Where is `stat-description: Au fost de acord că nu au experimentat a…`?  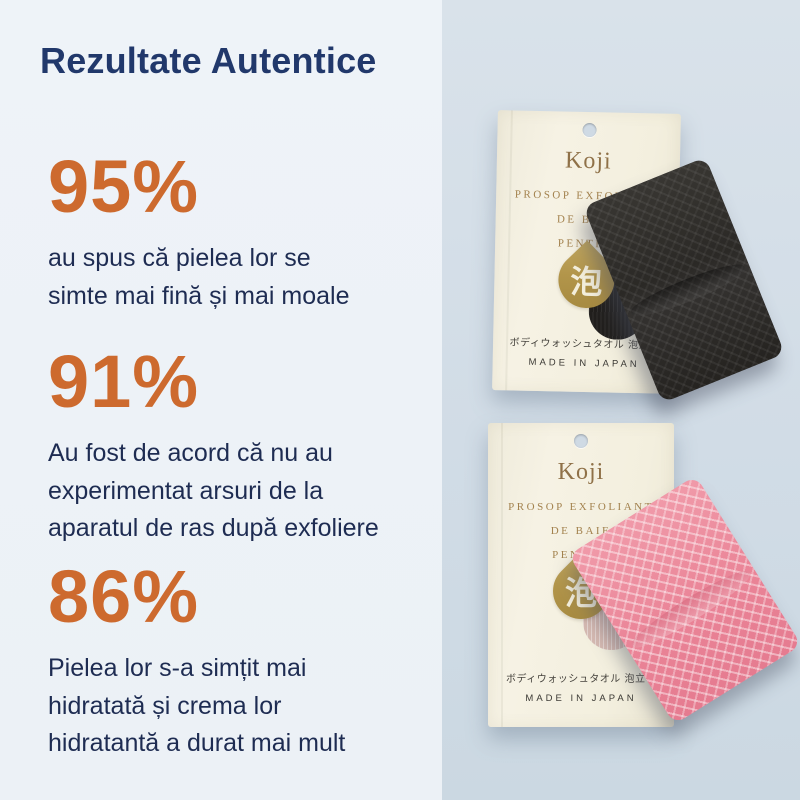
stat-description: Au fost de acord că nu au experimentat a… is located at coordinates (213, 490).